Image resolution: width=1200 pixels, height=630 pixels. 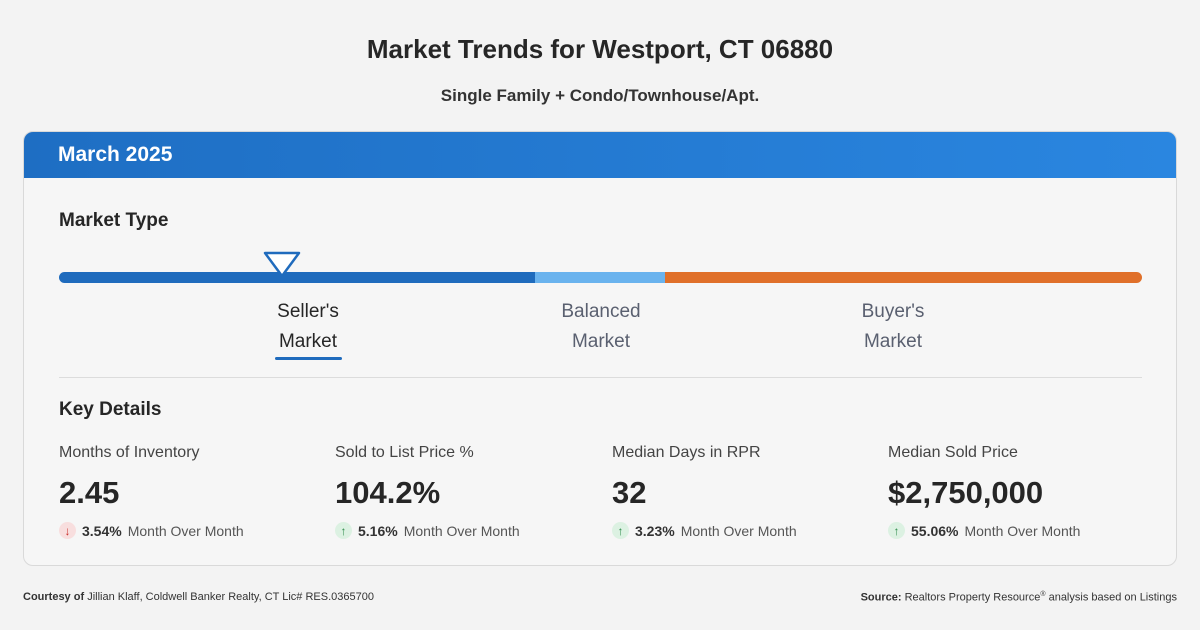 I want to click on market-label-balanced: Balanced Market, so click(x=601, y=327).